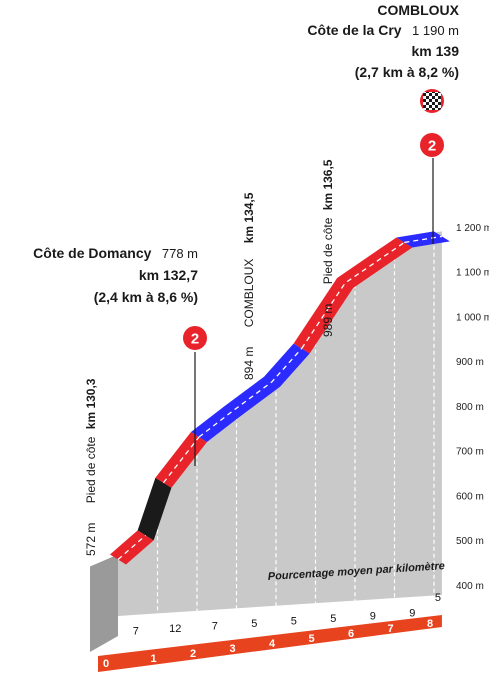 This screenshot has width=489, height=680. I want to click on climb-domancy-stats: (2,4 km à 8,6 %), so click(146, 297).